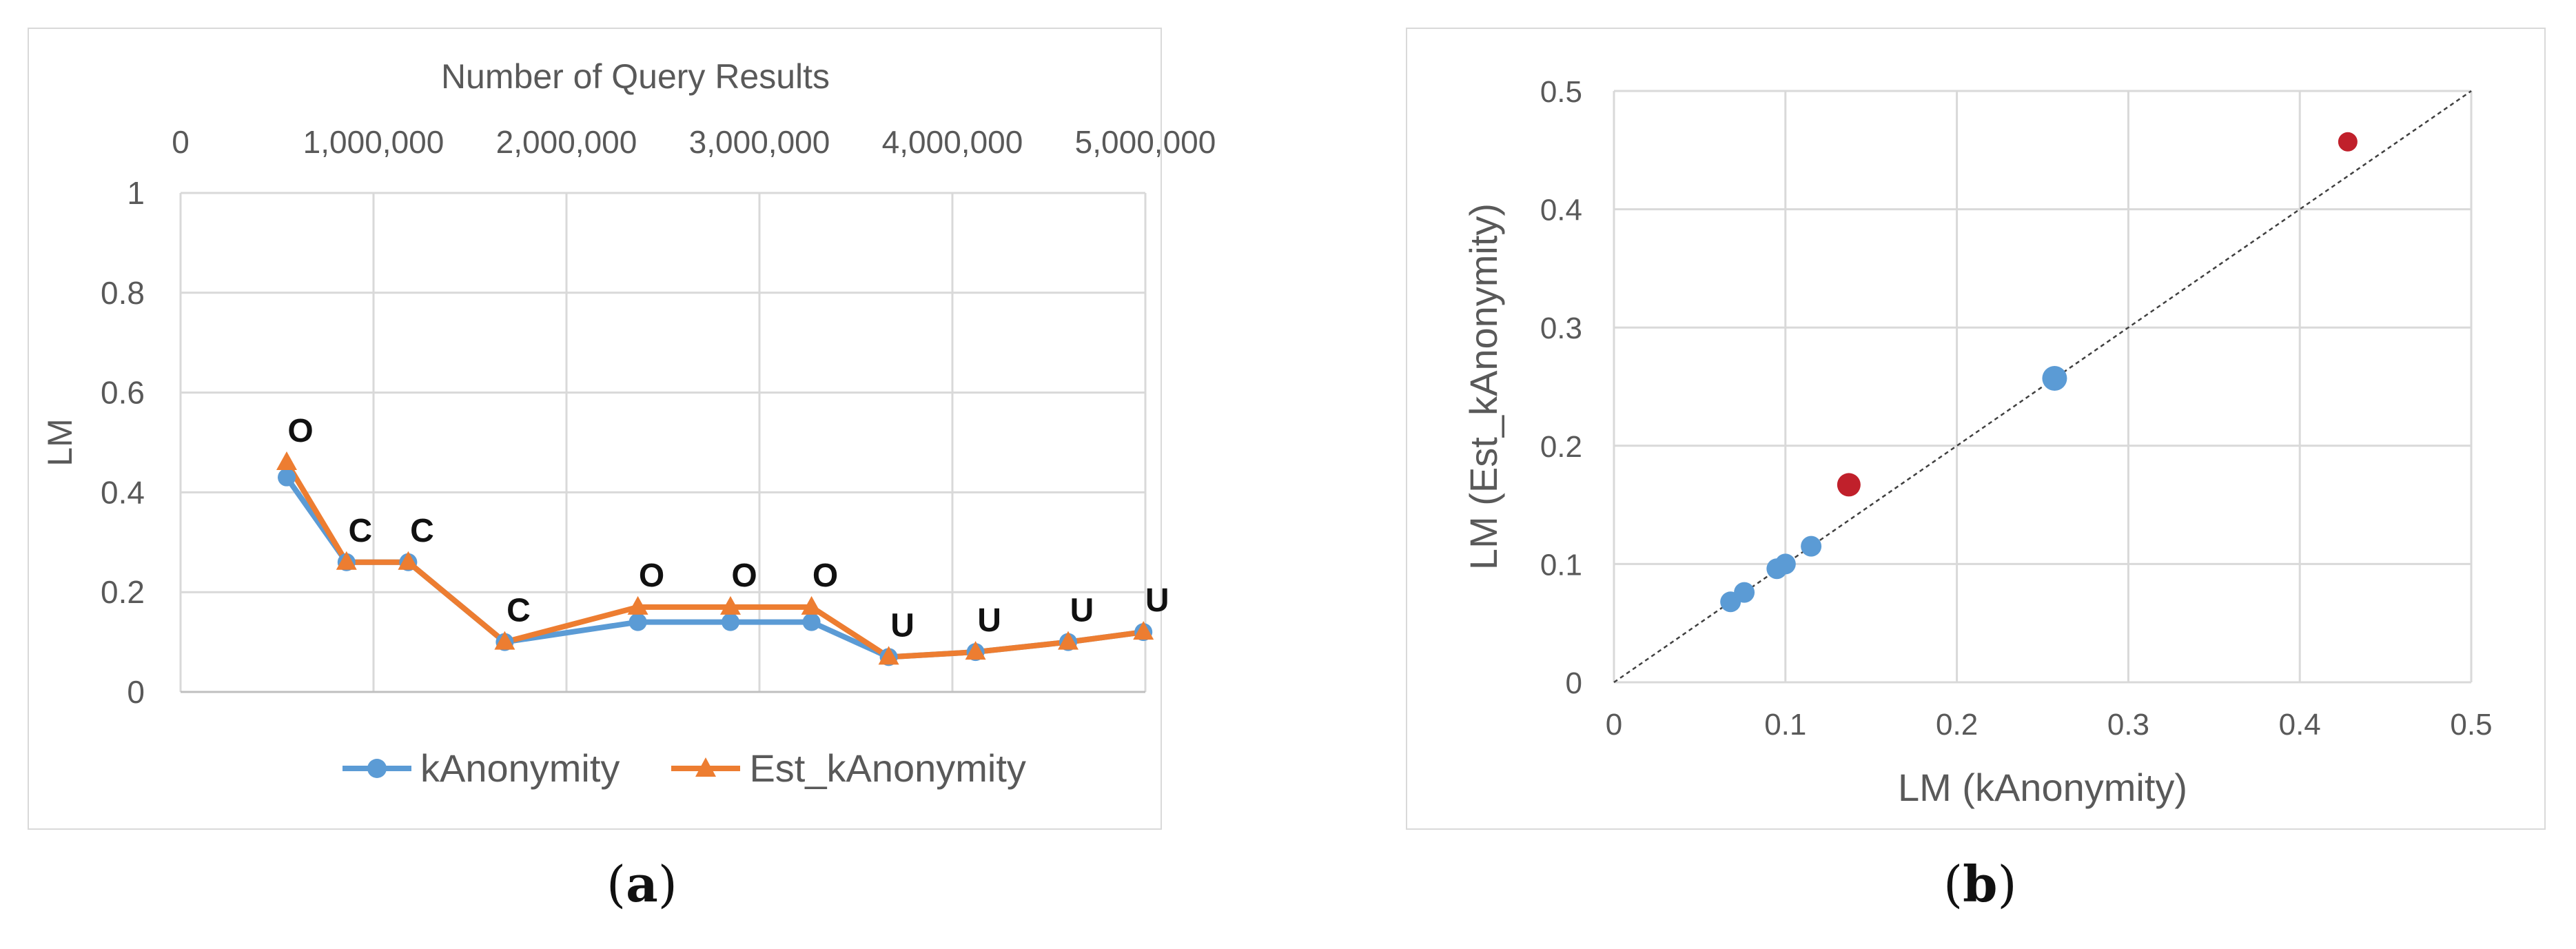  I want to click on y-tick-label: 0.1, so click(1561, 565).